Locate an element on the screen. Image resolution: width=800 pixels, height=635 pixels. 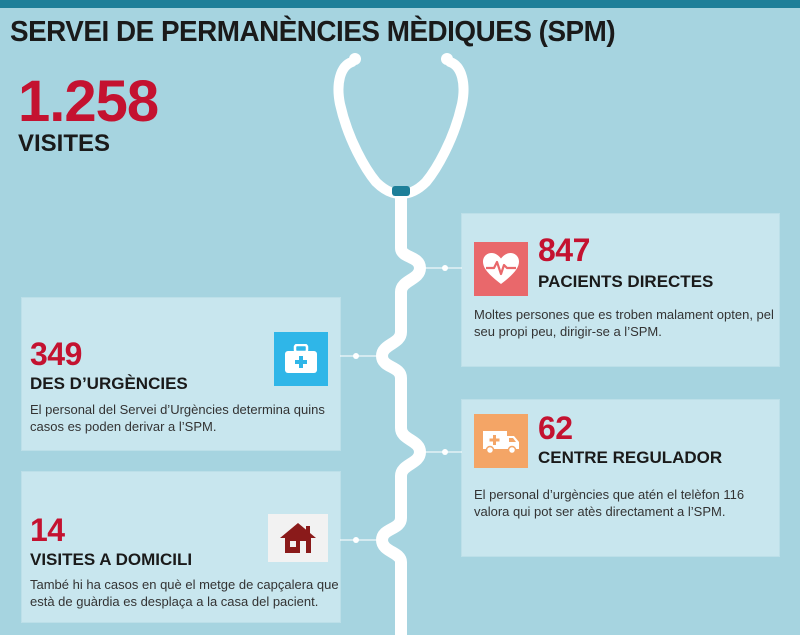
domicili-label: VISITES A DOMICILI is located at coordinates (111, 559).